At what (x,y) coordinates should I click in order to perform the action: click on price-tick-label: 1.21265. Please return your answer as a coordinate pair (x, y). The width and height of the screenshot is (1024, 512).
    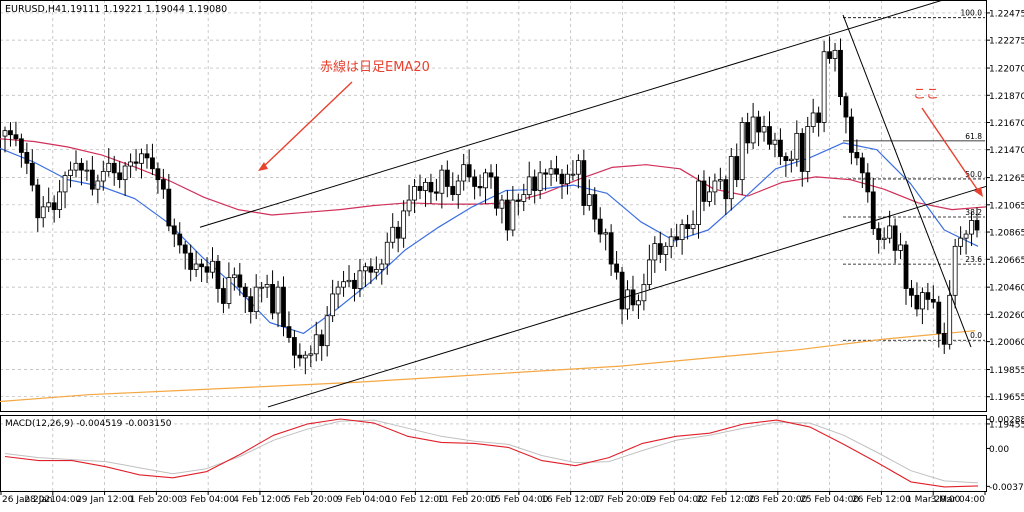
    Looking at the image, I should click on (1006, 179).